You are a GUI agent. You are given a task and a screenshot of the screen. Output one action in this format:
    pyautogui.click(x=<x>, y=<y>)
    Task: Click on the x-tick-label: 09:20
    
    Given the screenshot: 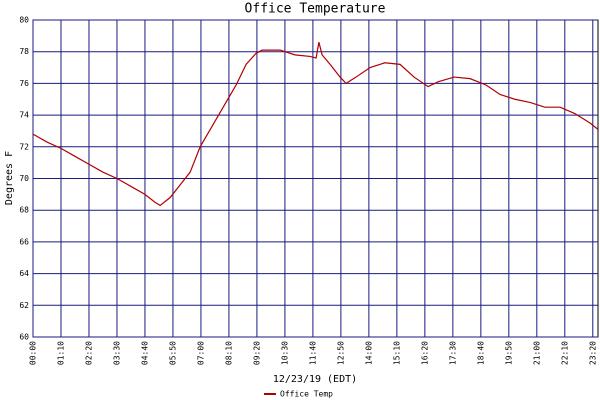 What is the action you would take?
    pyautogui.click(x=256, y=353)
    